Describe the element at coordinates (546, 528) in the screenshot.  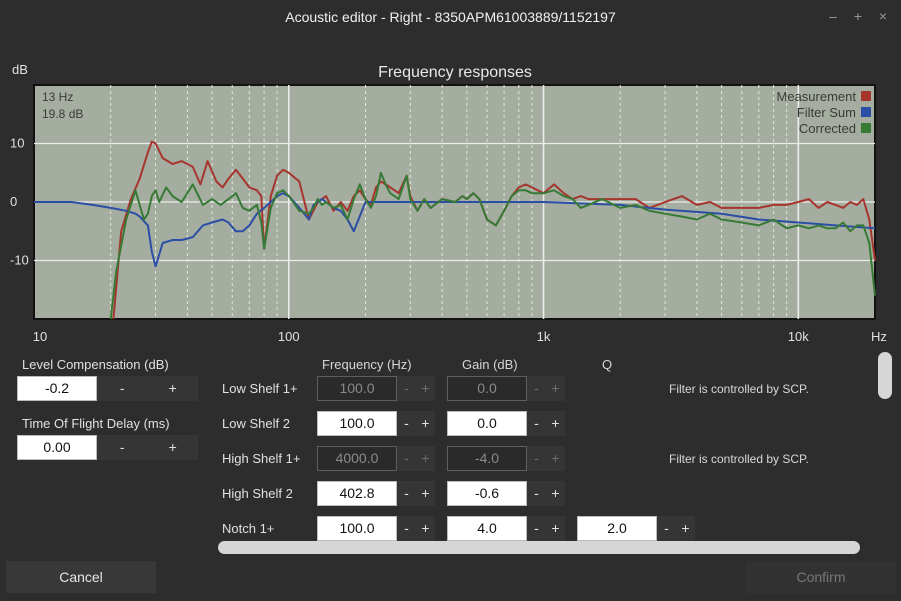
I see `notch-1-gain-stepper: - +` at that location.